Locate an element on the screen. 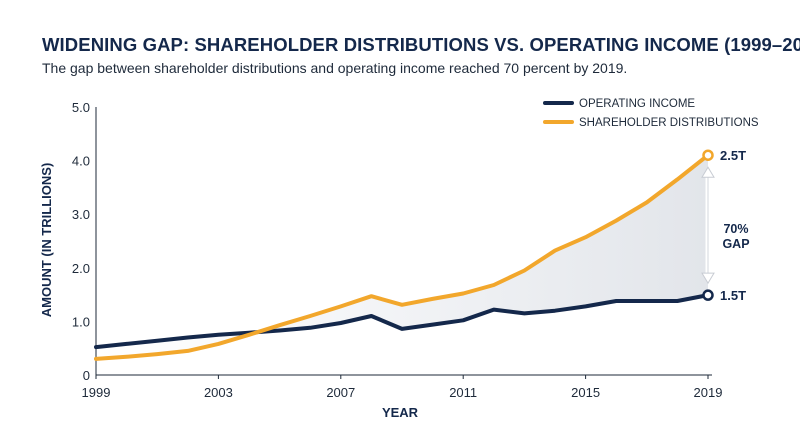 The image size is (800, 447). gap-label-percent: 70% is located at coordinates (735, 229).